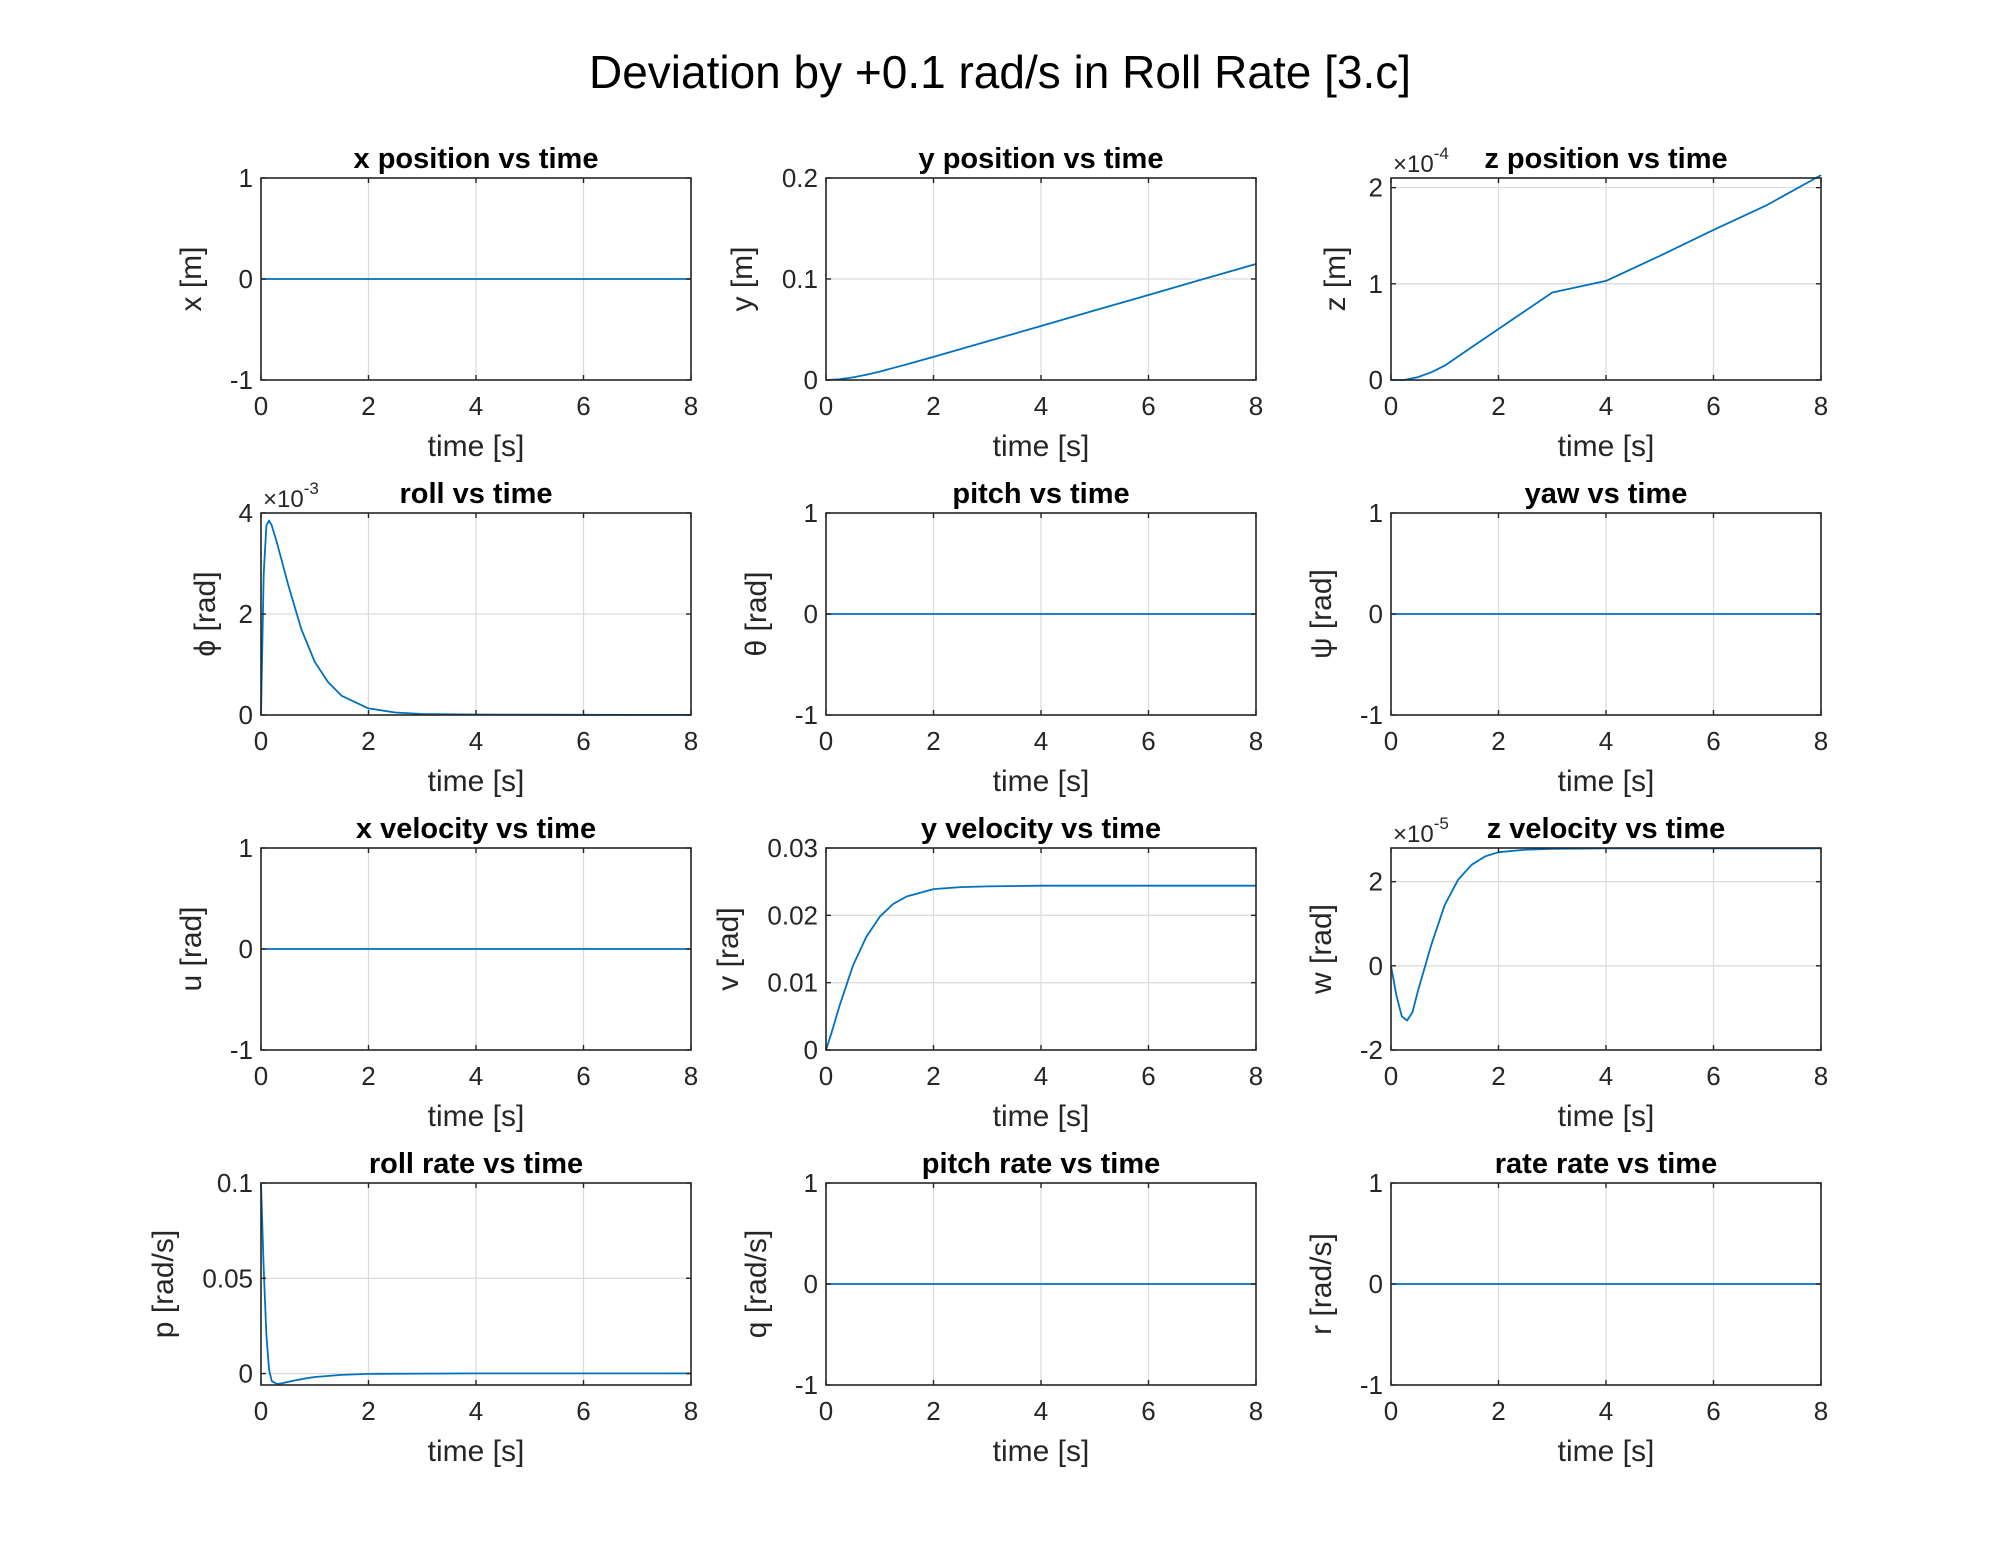 The width and height of the screenshot is (1996, 1561). Describe the element at coordinates (191, 948) in the screenshot. I see `y-axis-label: u [rad]` at that location.